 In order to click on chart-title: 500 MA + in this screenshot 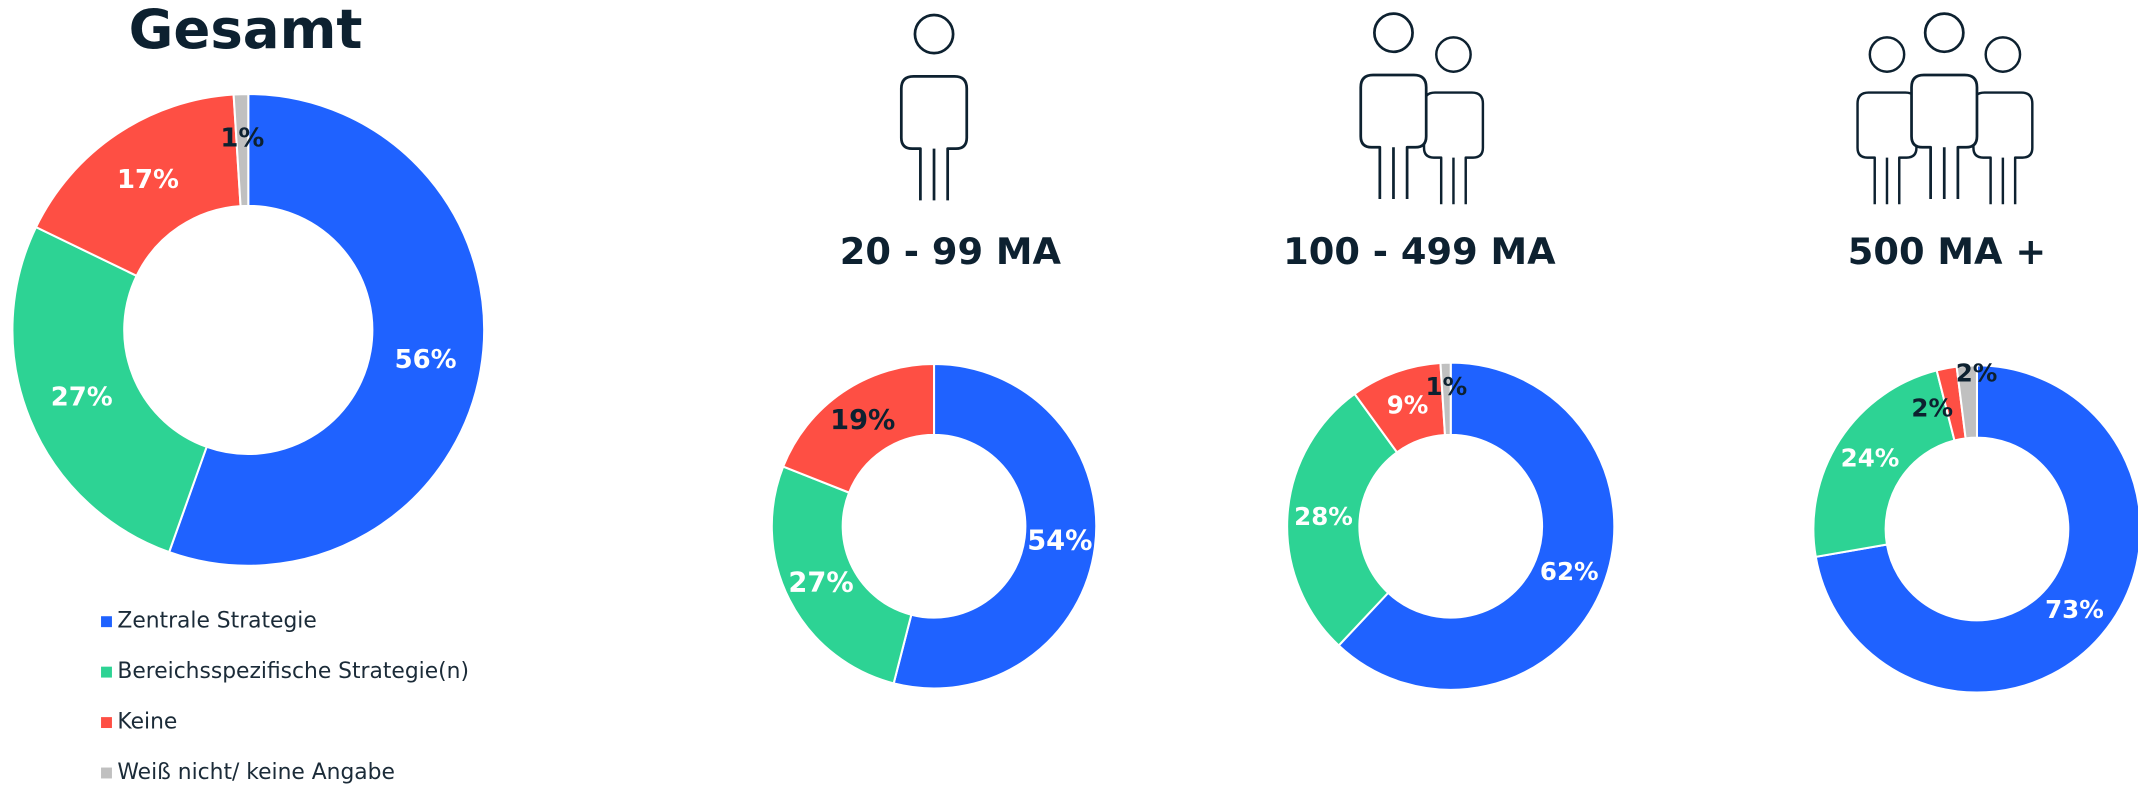, I will do `click(1947, 251)`.